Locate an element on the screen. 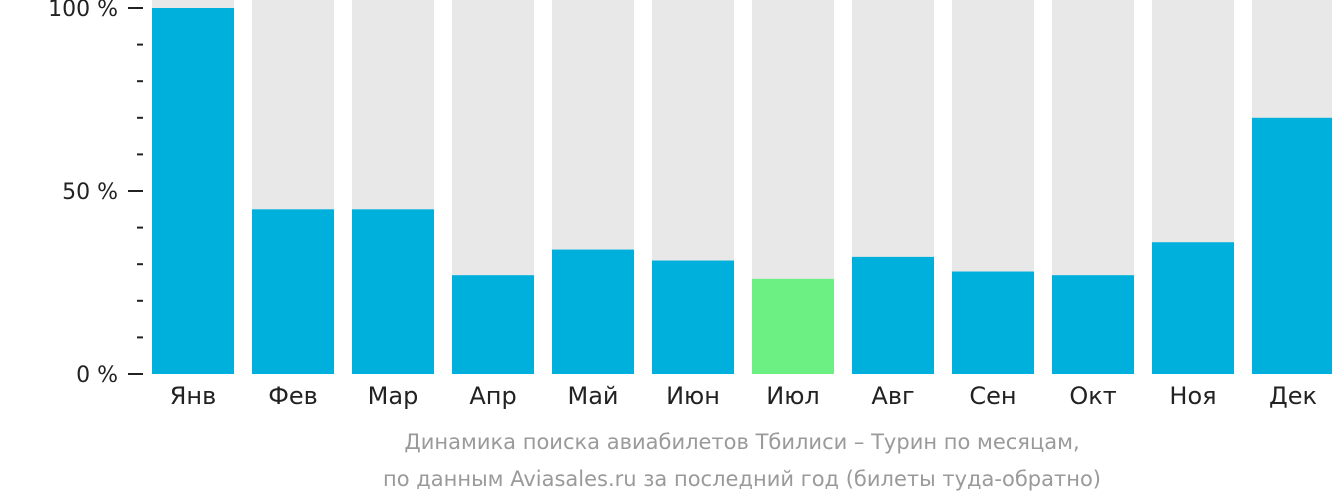 This screenshot has height=502, width=1332. x-axis-labels: Янв Фев Мар Апр Май Июн Июл Авг Сен Окт Ноя Дек is located at coordinates (743, 396).